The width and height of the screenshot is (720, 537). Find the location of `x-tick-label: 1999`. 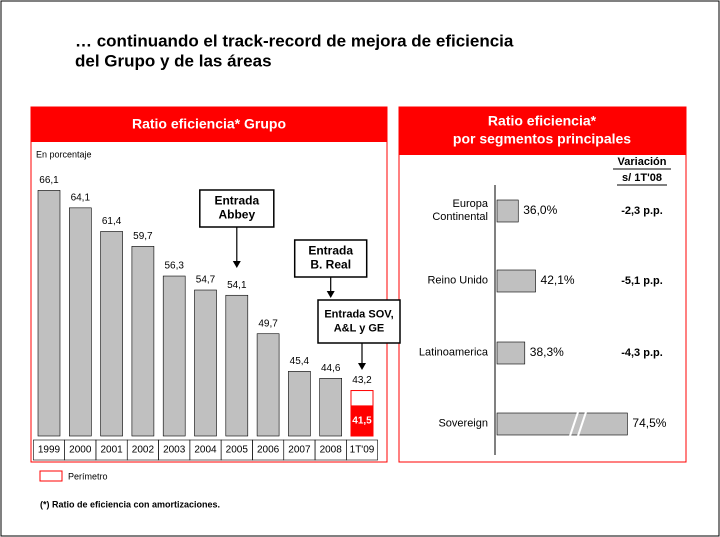

x-tick-label: 1999 is located at coordinates (49, 450).